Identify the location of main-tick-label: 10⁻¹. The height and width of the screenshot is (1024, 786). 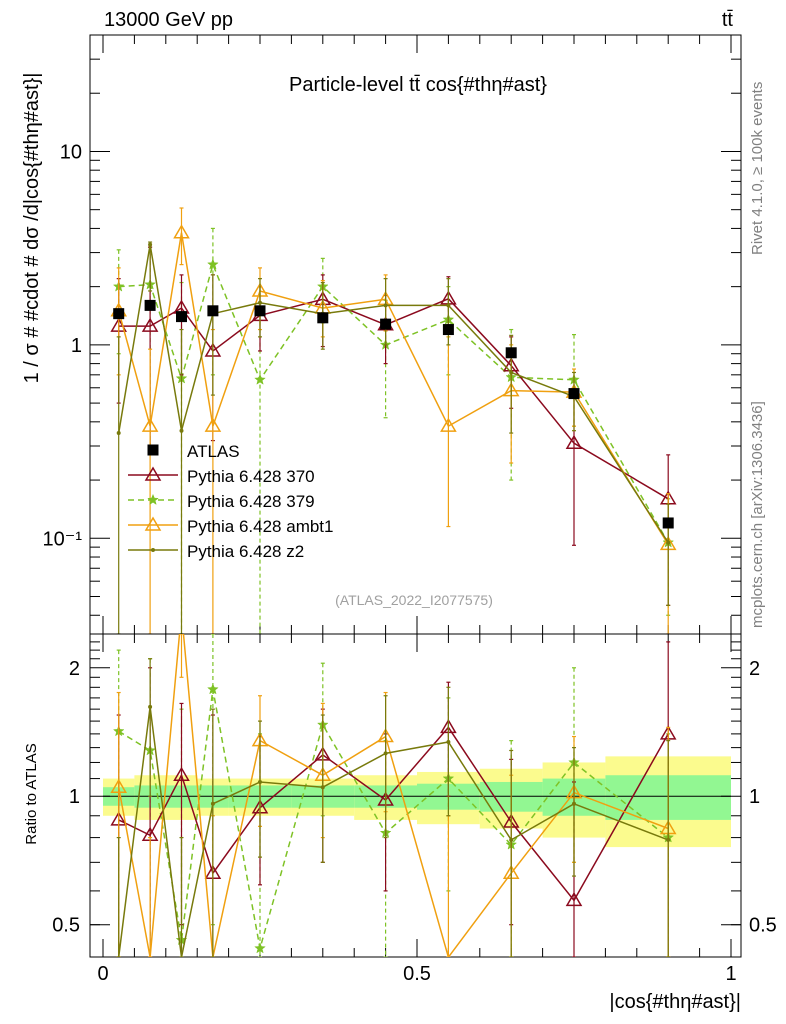
(63, 539).